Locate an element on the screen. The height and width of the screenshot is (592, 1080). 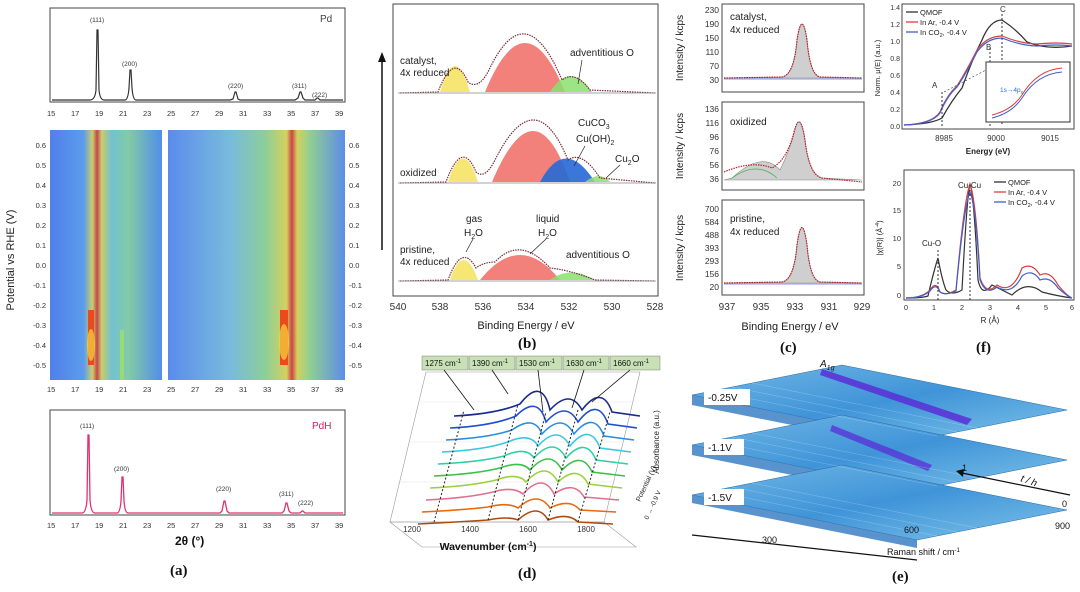
b-cat-pointer is located at coordinates (580, 72).